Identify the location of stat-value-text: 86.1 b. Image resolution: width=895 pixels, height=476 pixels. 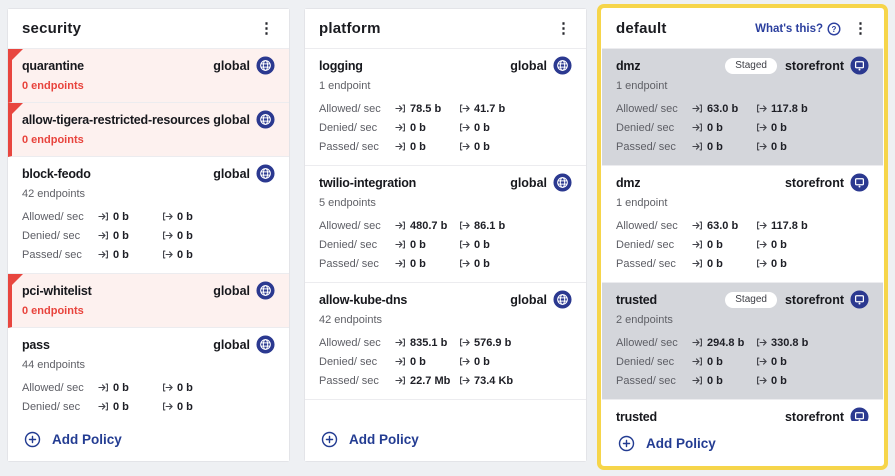
(490, 225).